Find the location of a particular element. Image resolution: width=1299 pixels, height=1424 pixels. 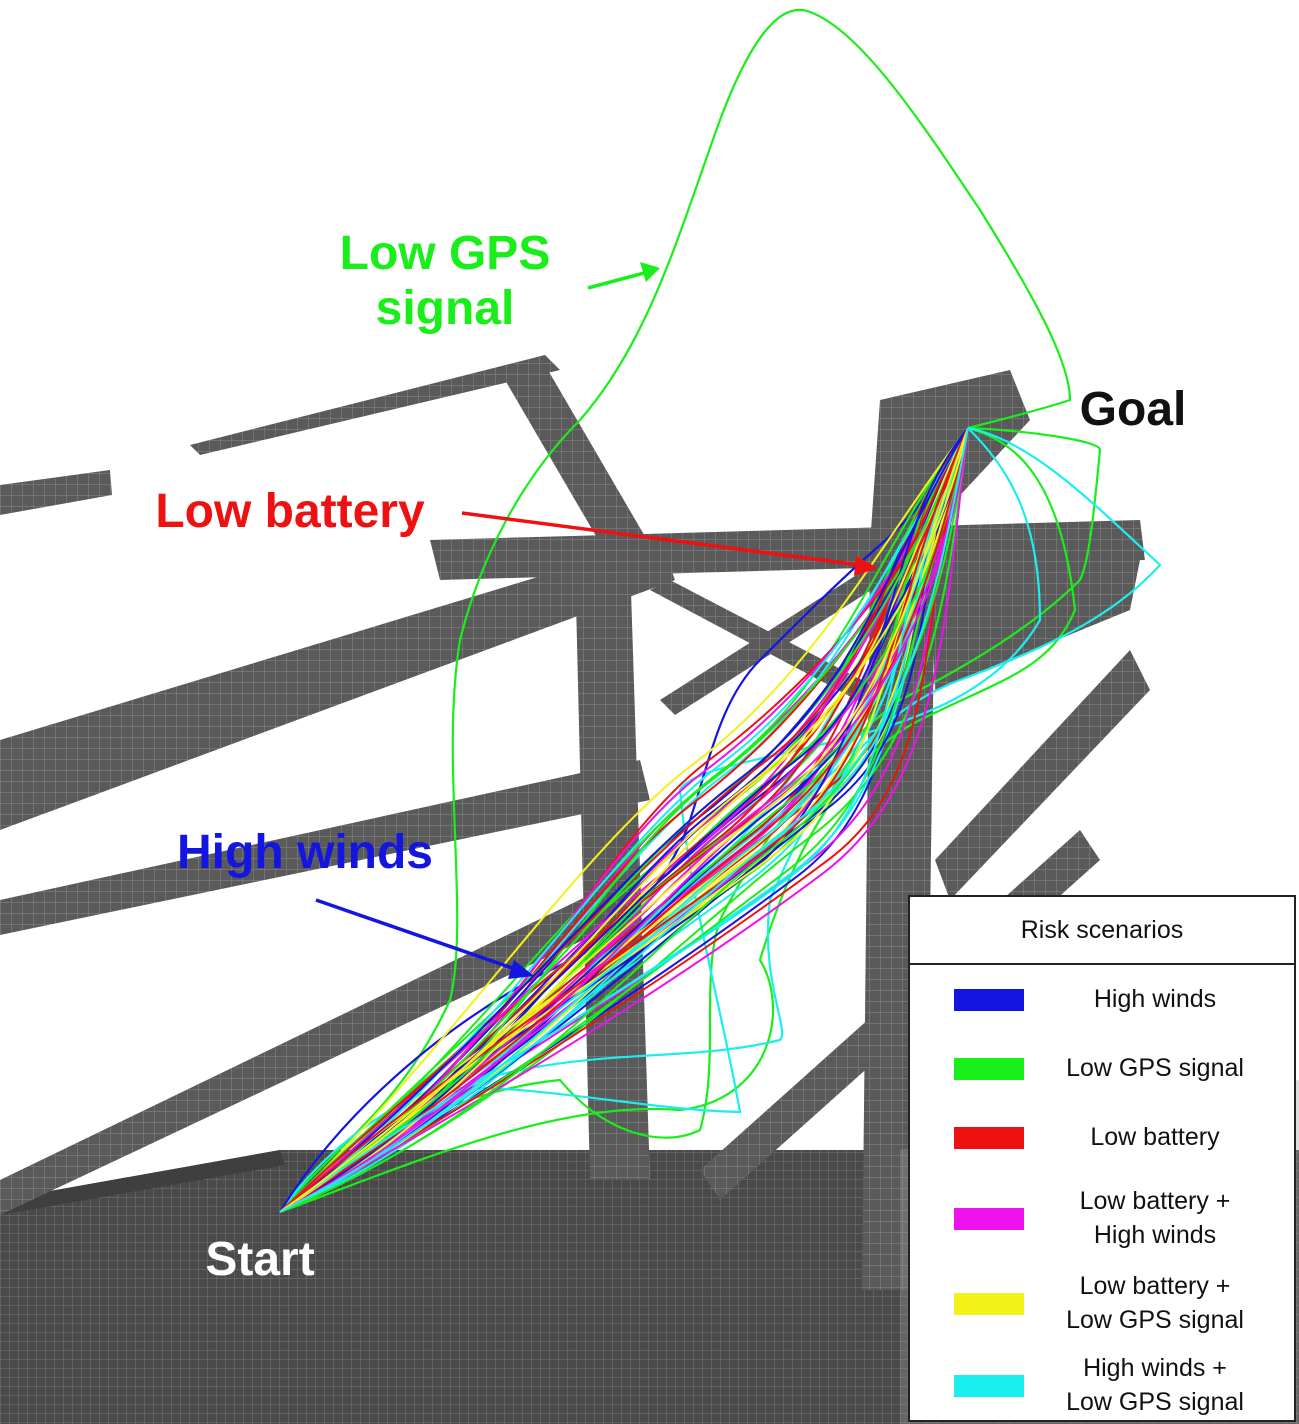

low-battery-arrow is located at coordinates (661, 539).